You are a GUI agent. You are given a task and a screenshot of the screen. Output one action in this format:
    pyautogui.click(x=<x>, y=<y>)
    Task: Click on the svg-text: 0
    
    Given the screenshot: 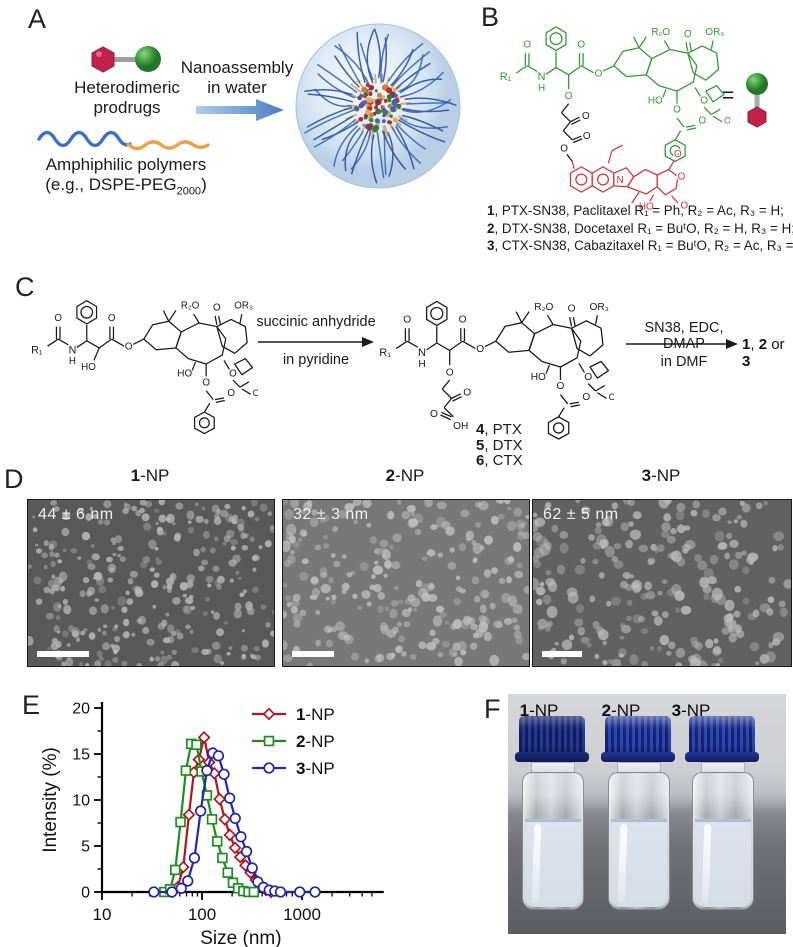 What is the action you would take?
    pyautogui.click(x=85, y=893)
    